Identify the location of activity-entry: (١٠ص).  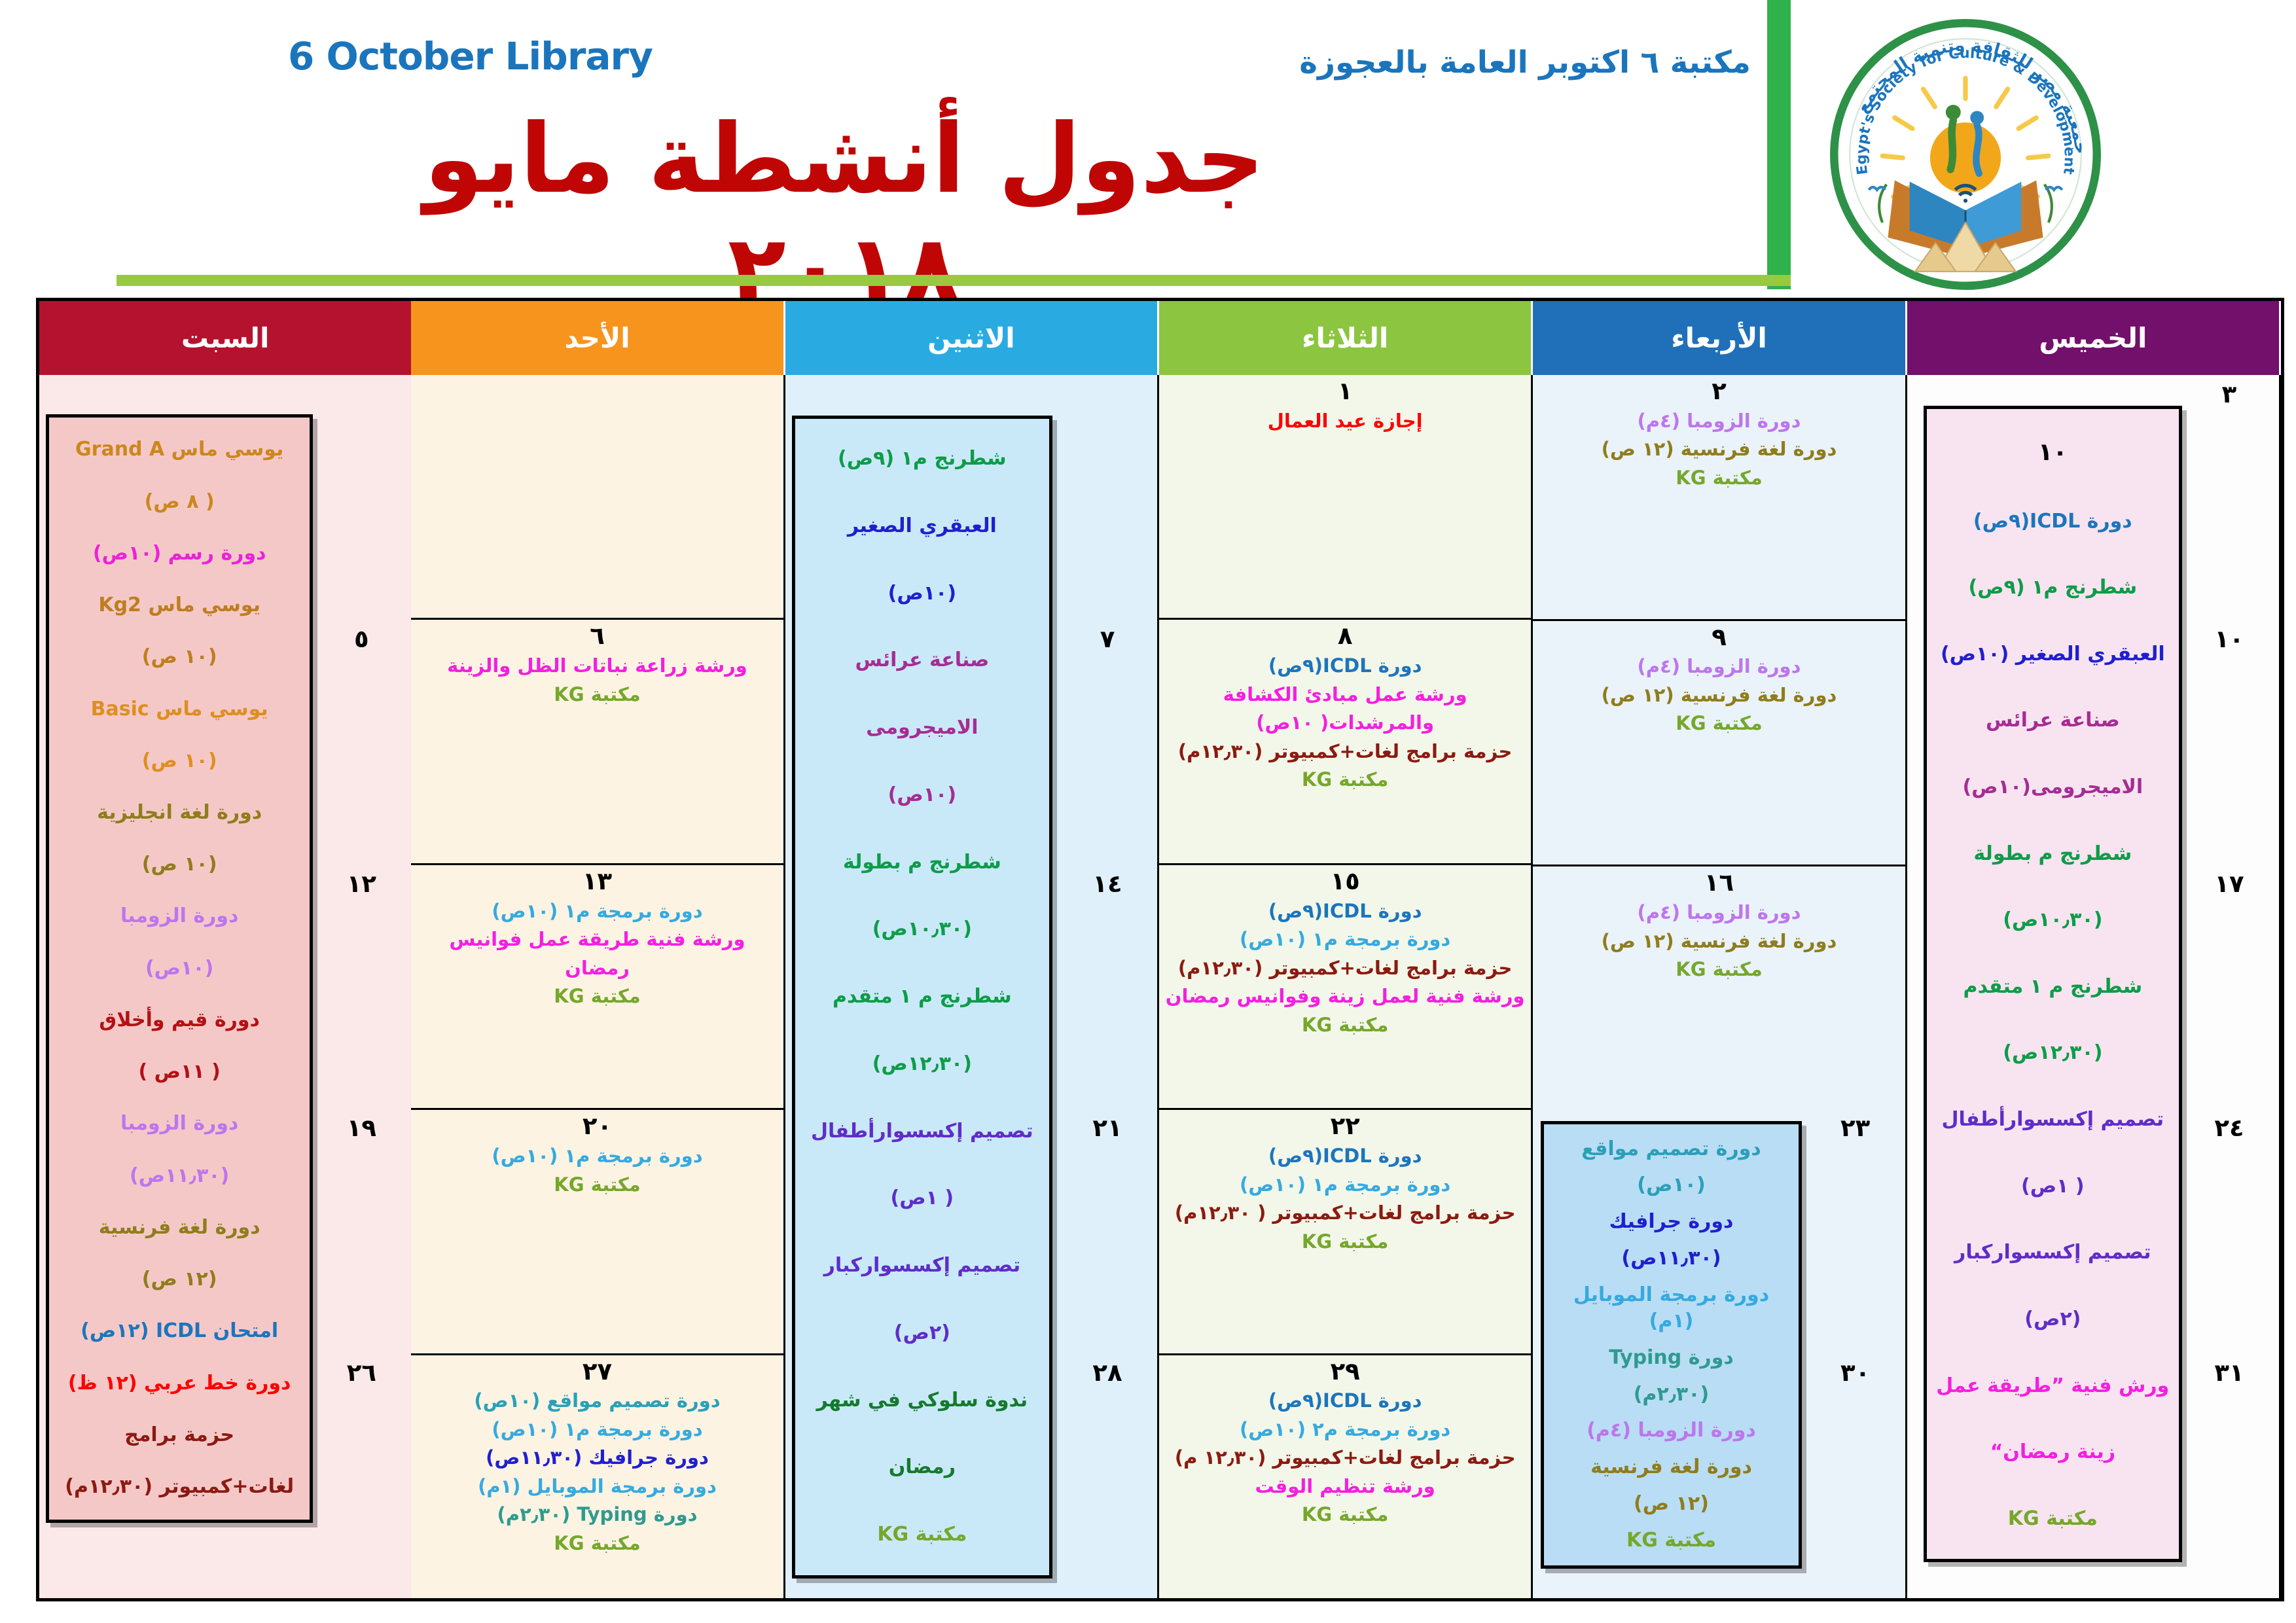
(922, 794).